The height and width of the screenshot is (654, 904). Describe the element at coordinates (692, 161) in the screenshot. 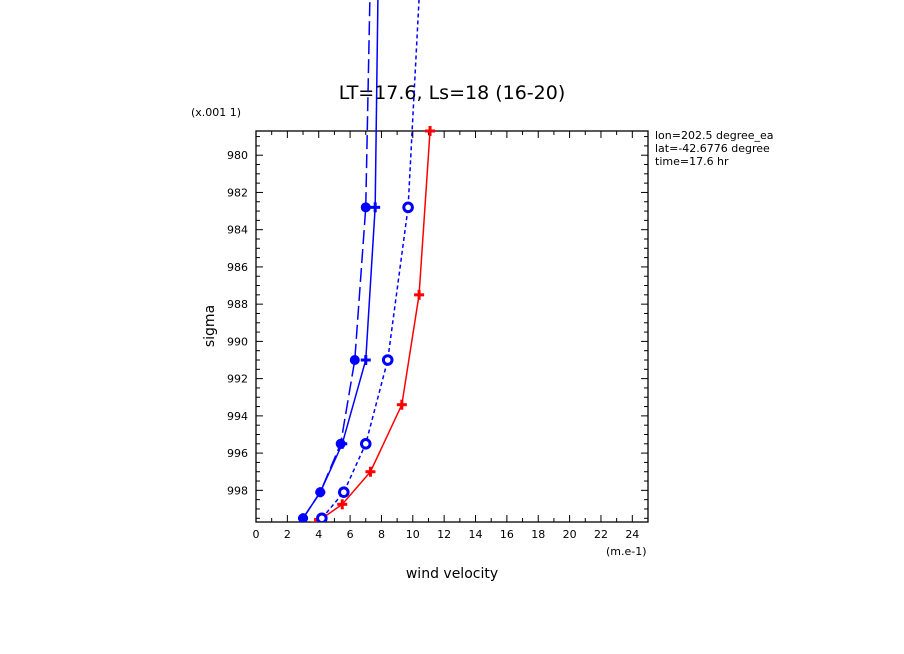

I see `annotation-time: time=17.6 hr` at that location.